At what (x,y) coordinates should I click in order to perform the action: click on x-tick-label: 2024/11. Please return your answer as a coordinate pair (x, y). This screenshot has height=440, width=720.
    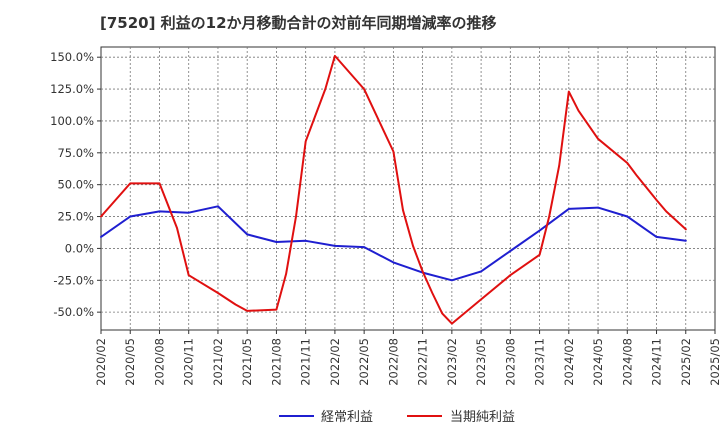
    Looking at the image, I should click on (657, 362).